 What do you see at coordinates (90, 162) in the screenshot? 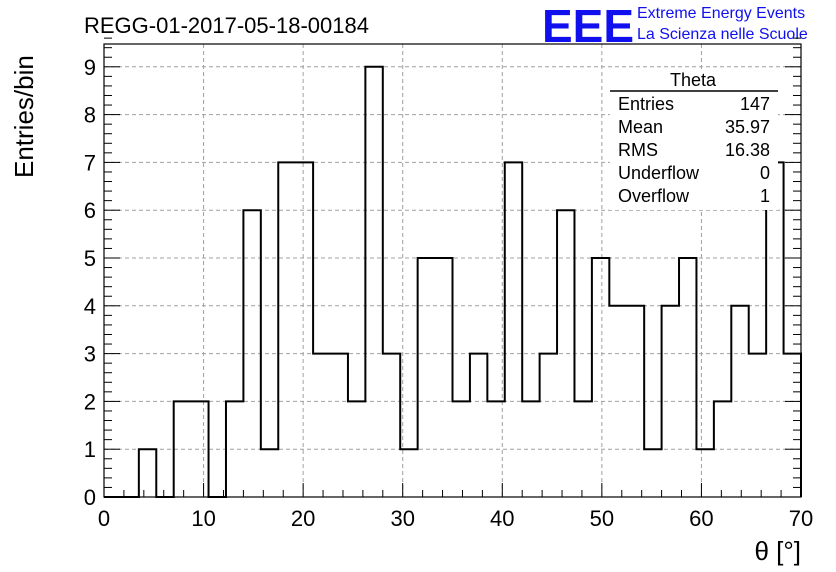
I see `y-tick-label-7: 7` at bounding box center [90, 162].